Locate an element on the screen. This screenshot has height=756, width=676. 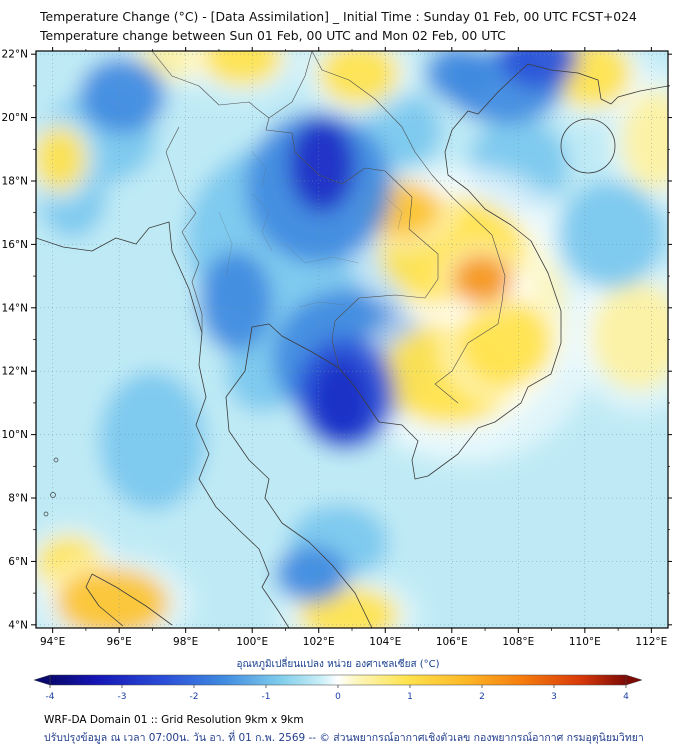
svg-text: -3 is located at coordinates (122, 697).